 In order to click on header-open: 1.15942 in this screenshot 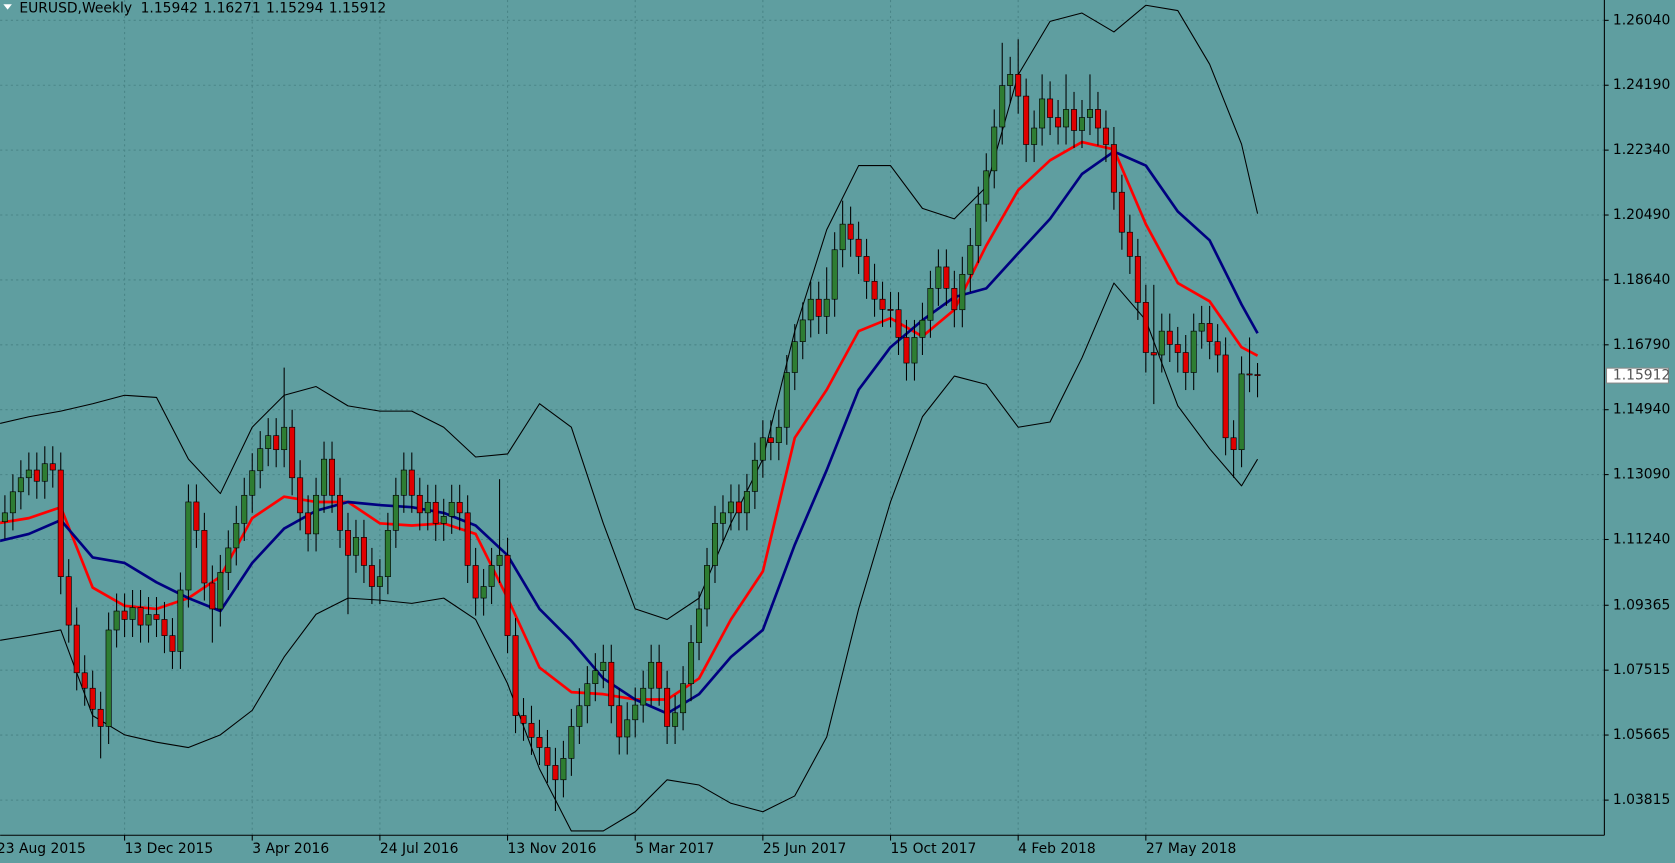, I will do `click(169, 9)`.